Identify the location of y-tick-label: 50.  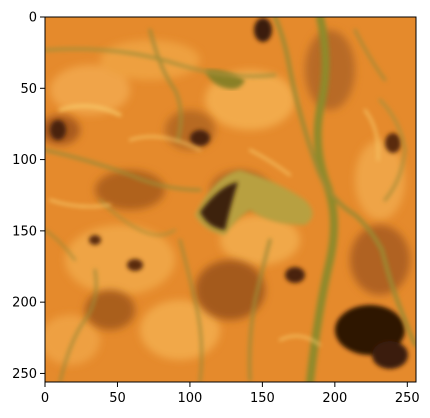
(28, 89).